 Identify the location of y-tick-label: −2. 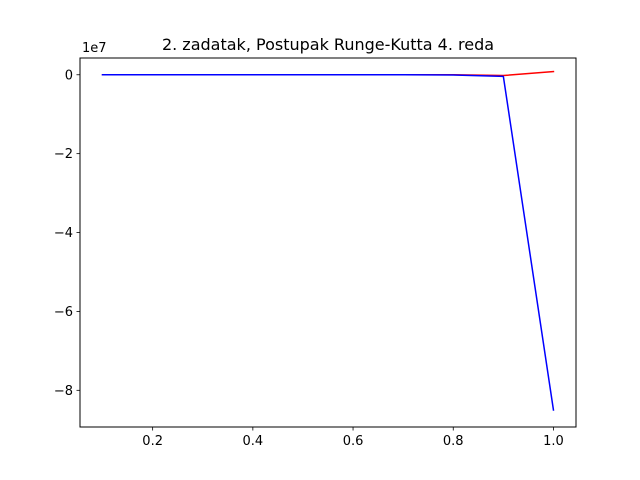
(63, 154).